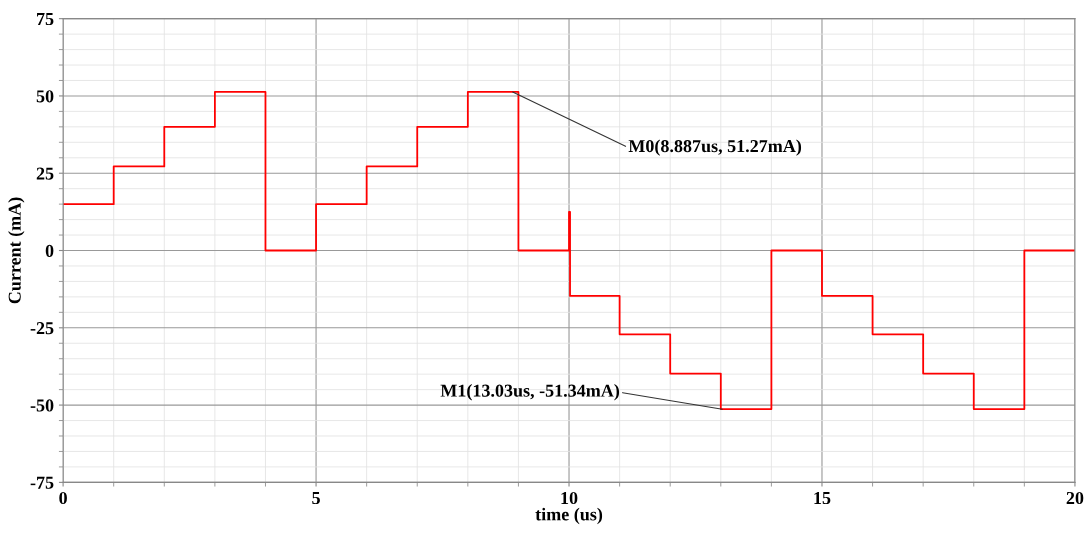 This screenshot has width=1088, height=533. I want to click on y-tick-label: -50, so click(42, 405).